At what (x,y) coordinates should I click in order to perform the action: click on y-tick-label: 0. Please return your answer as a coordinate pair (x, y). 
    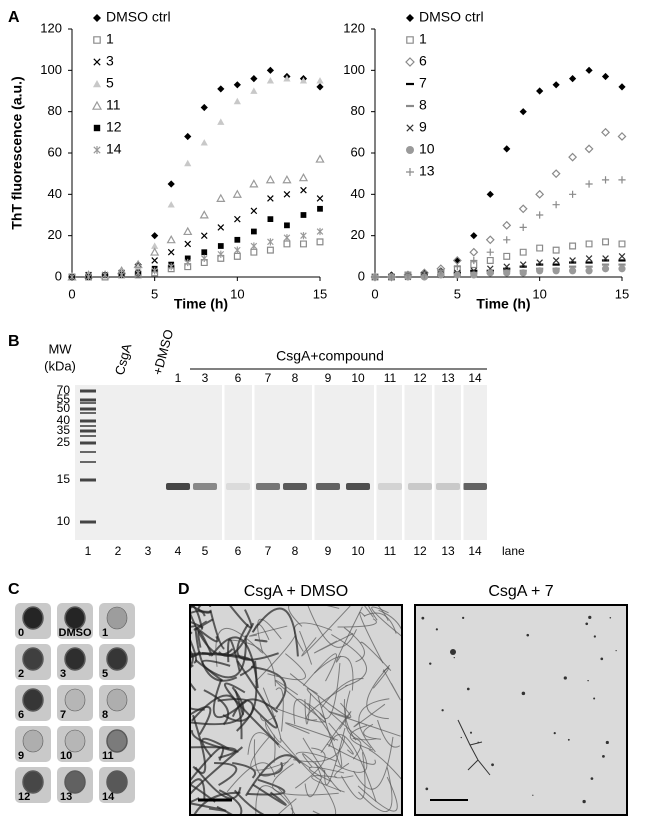
    Looking at the image, I should click on (58, 275).